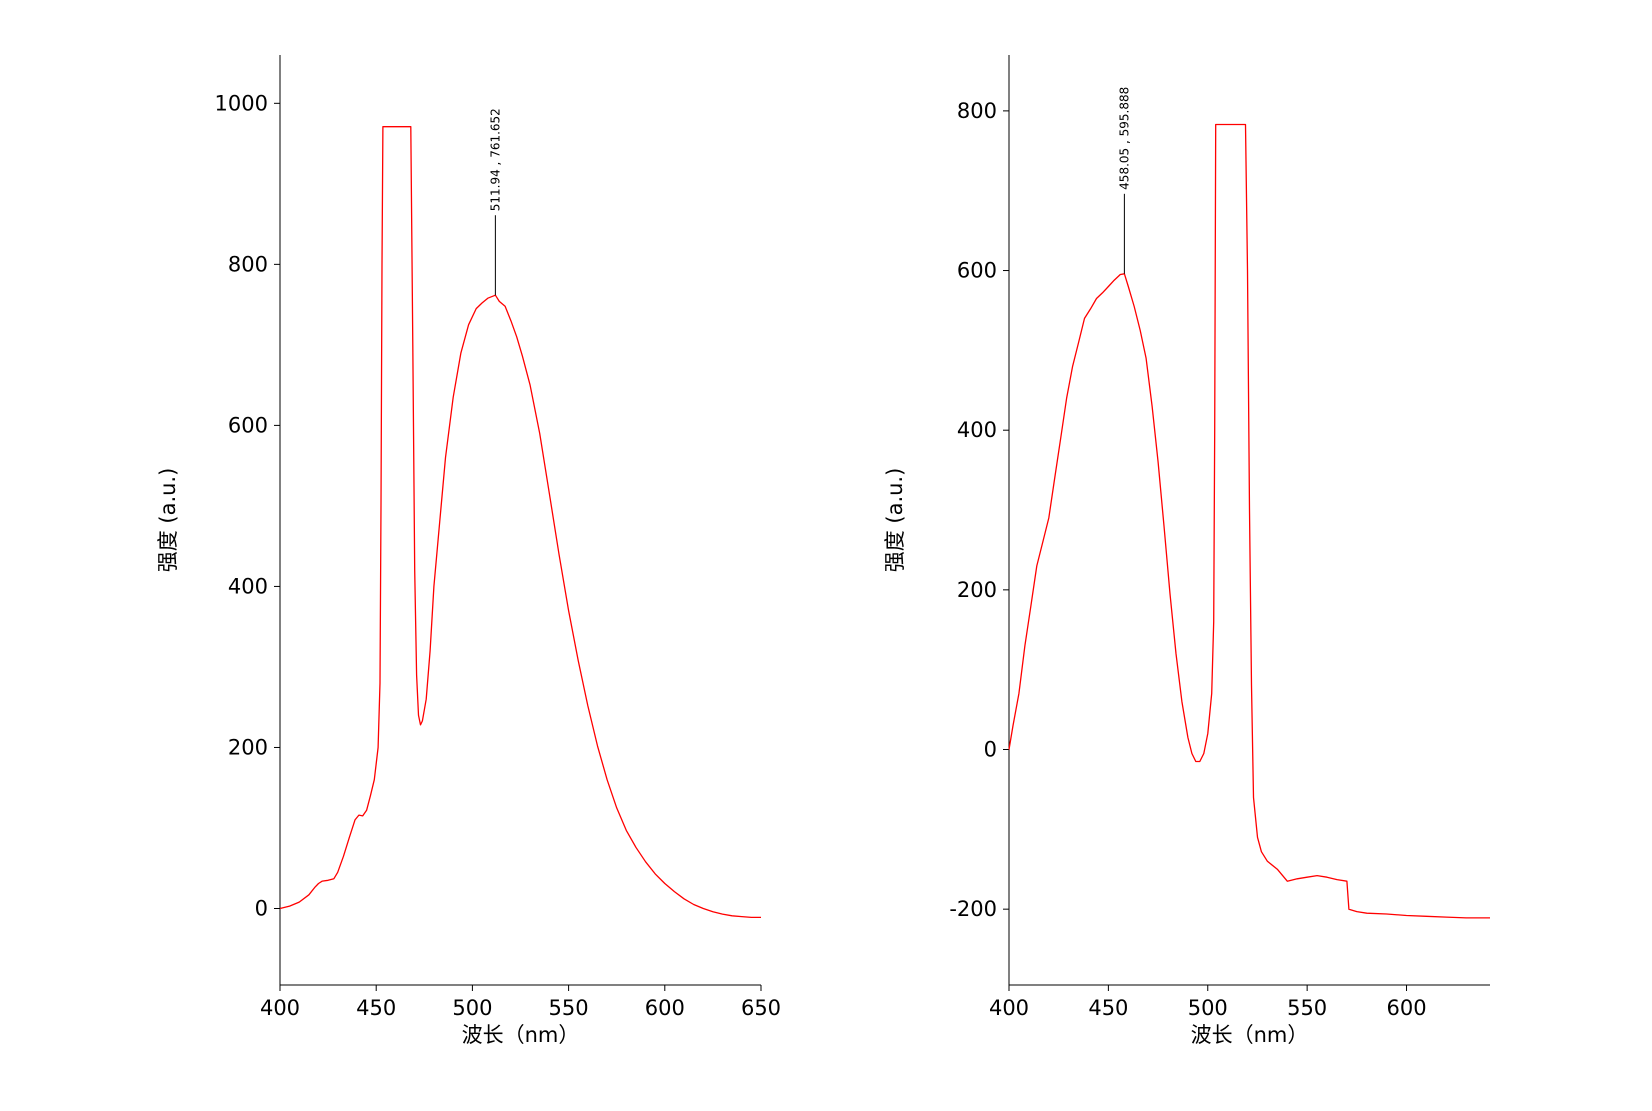 The width and height of the screenshot is (1652, 1111). I want to click on x-tick-label: 650, so click(761, 1008).